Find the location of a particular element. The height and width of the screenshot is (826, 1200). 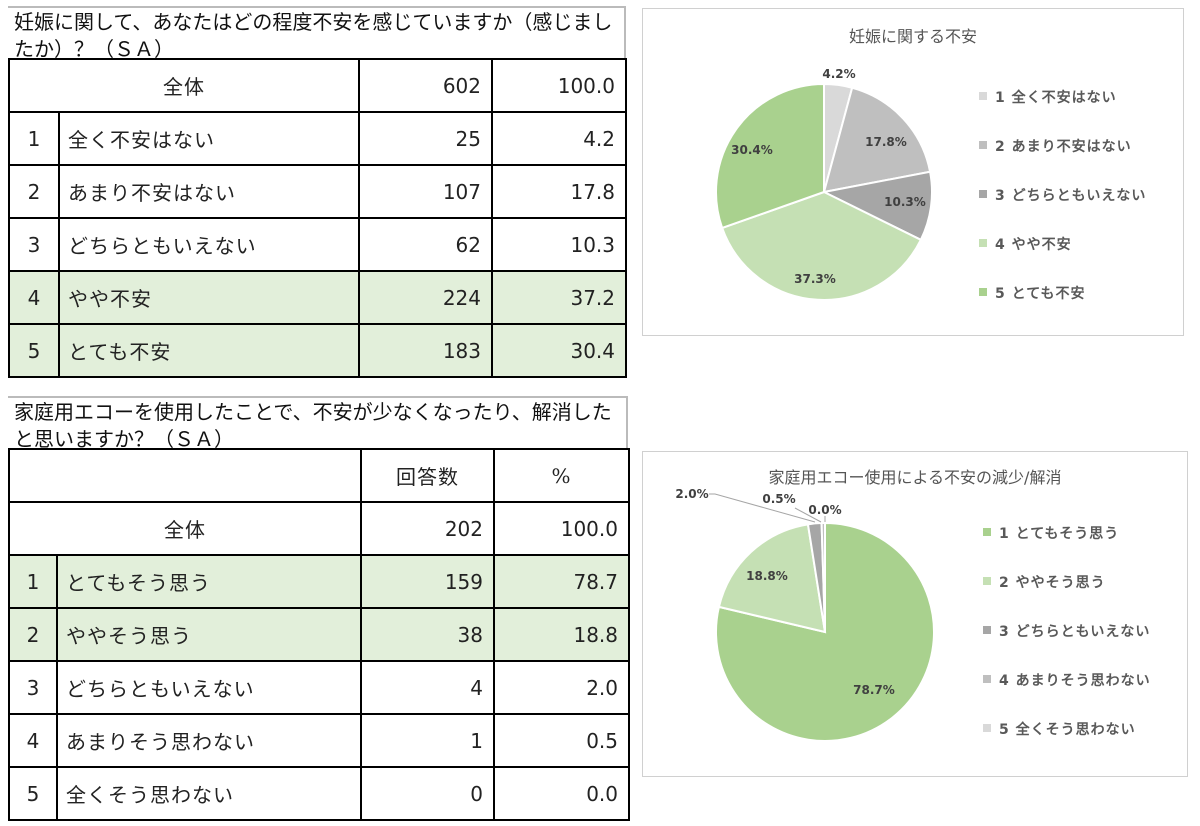

table-row: 3 どちらともいえない 62 10.3 is located at coordinates (317, 244).